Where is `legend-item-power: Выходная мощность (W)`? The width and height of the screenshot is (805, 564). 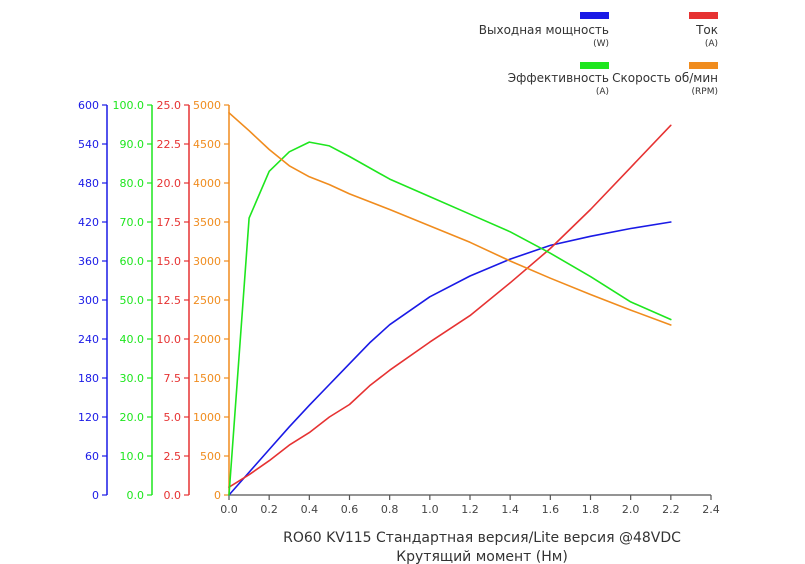 legend-item-power: Выходная мощность (W) is located at coordinates (544, 30).